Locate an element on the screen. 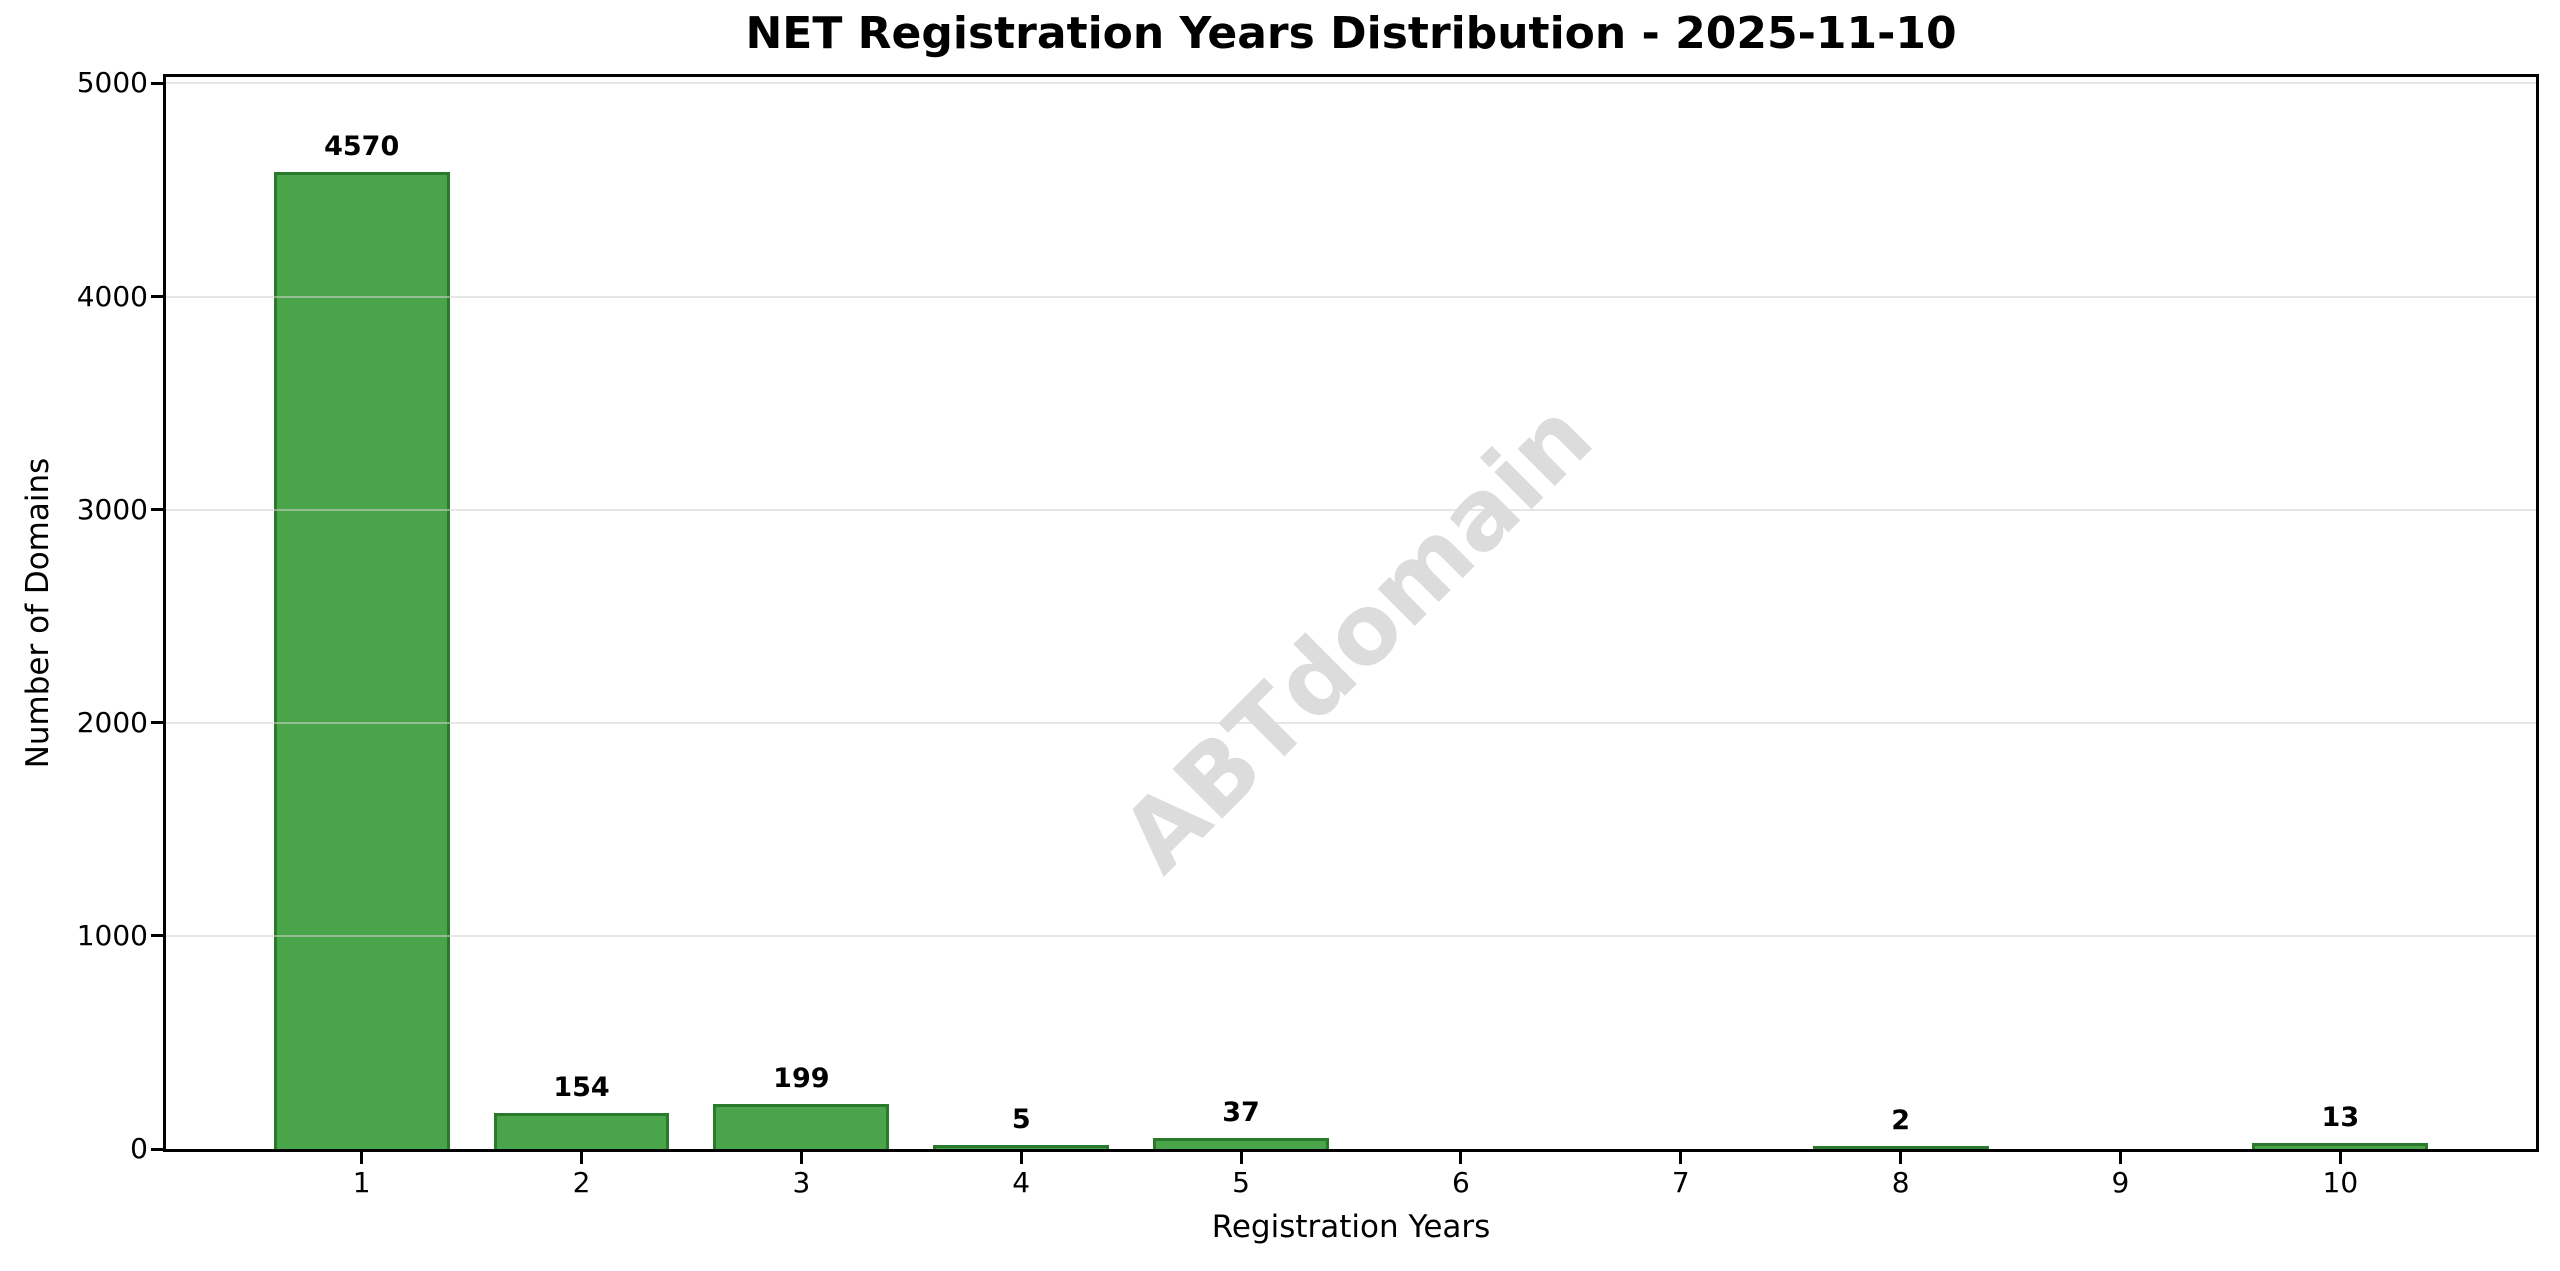 The width and height of the screenshot is (2560, 1271). y-tick-label: 1000 is located at coordinates (112, 935).